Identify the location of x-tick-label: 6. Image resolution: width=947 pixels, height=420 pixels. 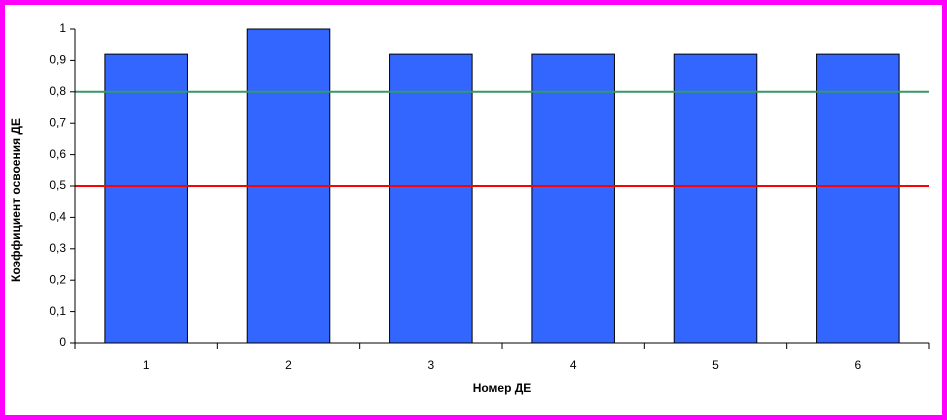
(857, 365).